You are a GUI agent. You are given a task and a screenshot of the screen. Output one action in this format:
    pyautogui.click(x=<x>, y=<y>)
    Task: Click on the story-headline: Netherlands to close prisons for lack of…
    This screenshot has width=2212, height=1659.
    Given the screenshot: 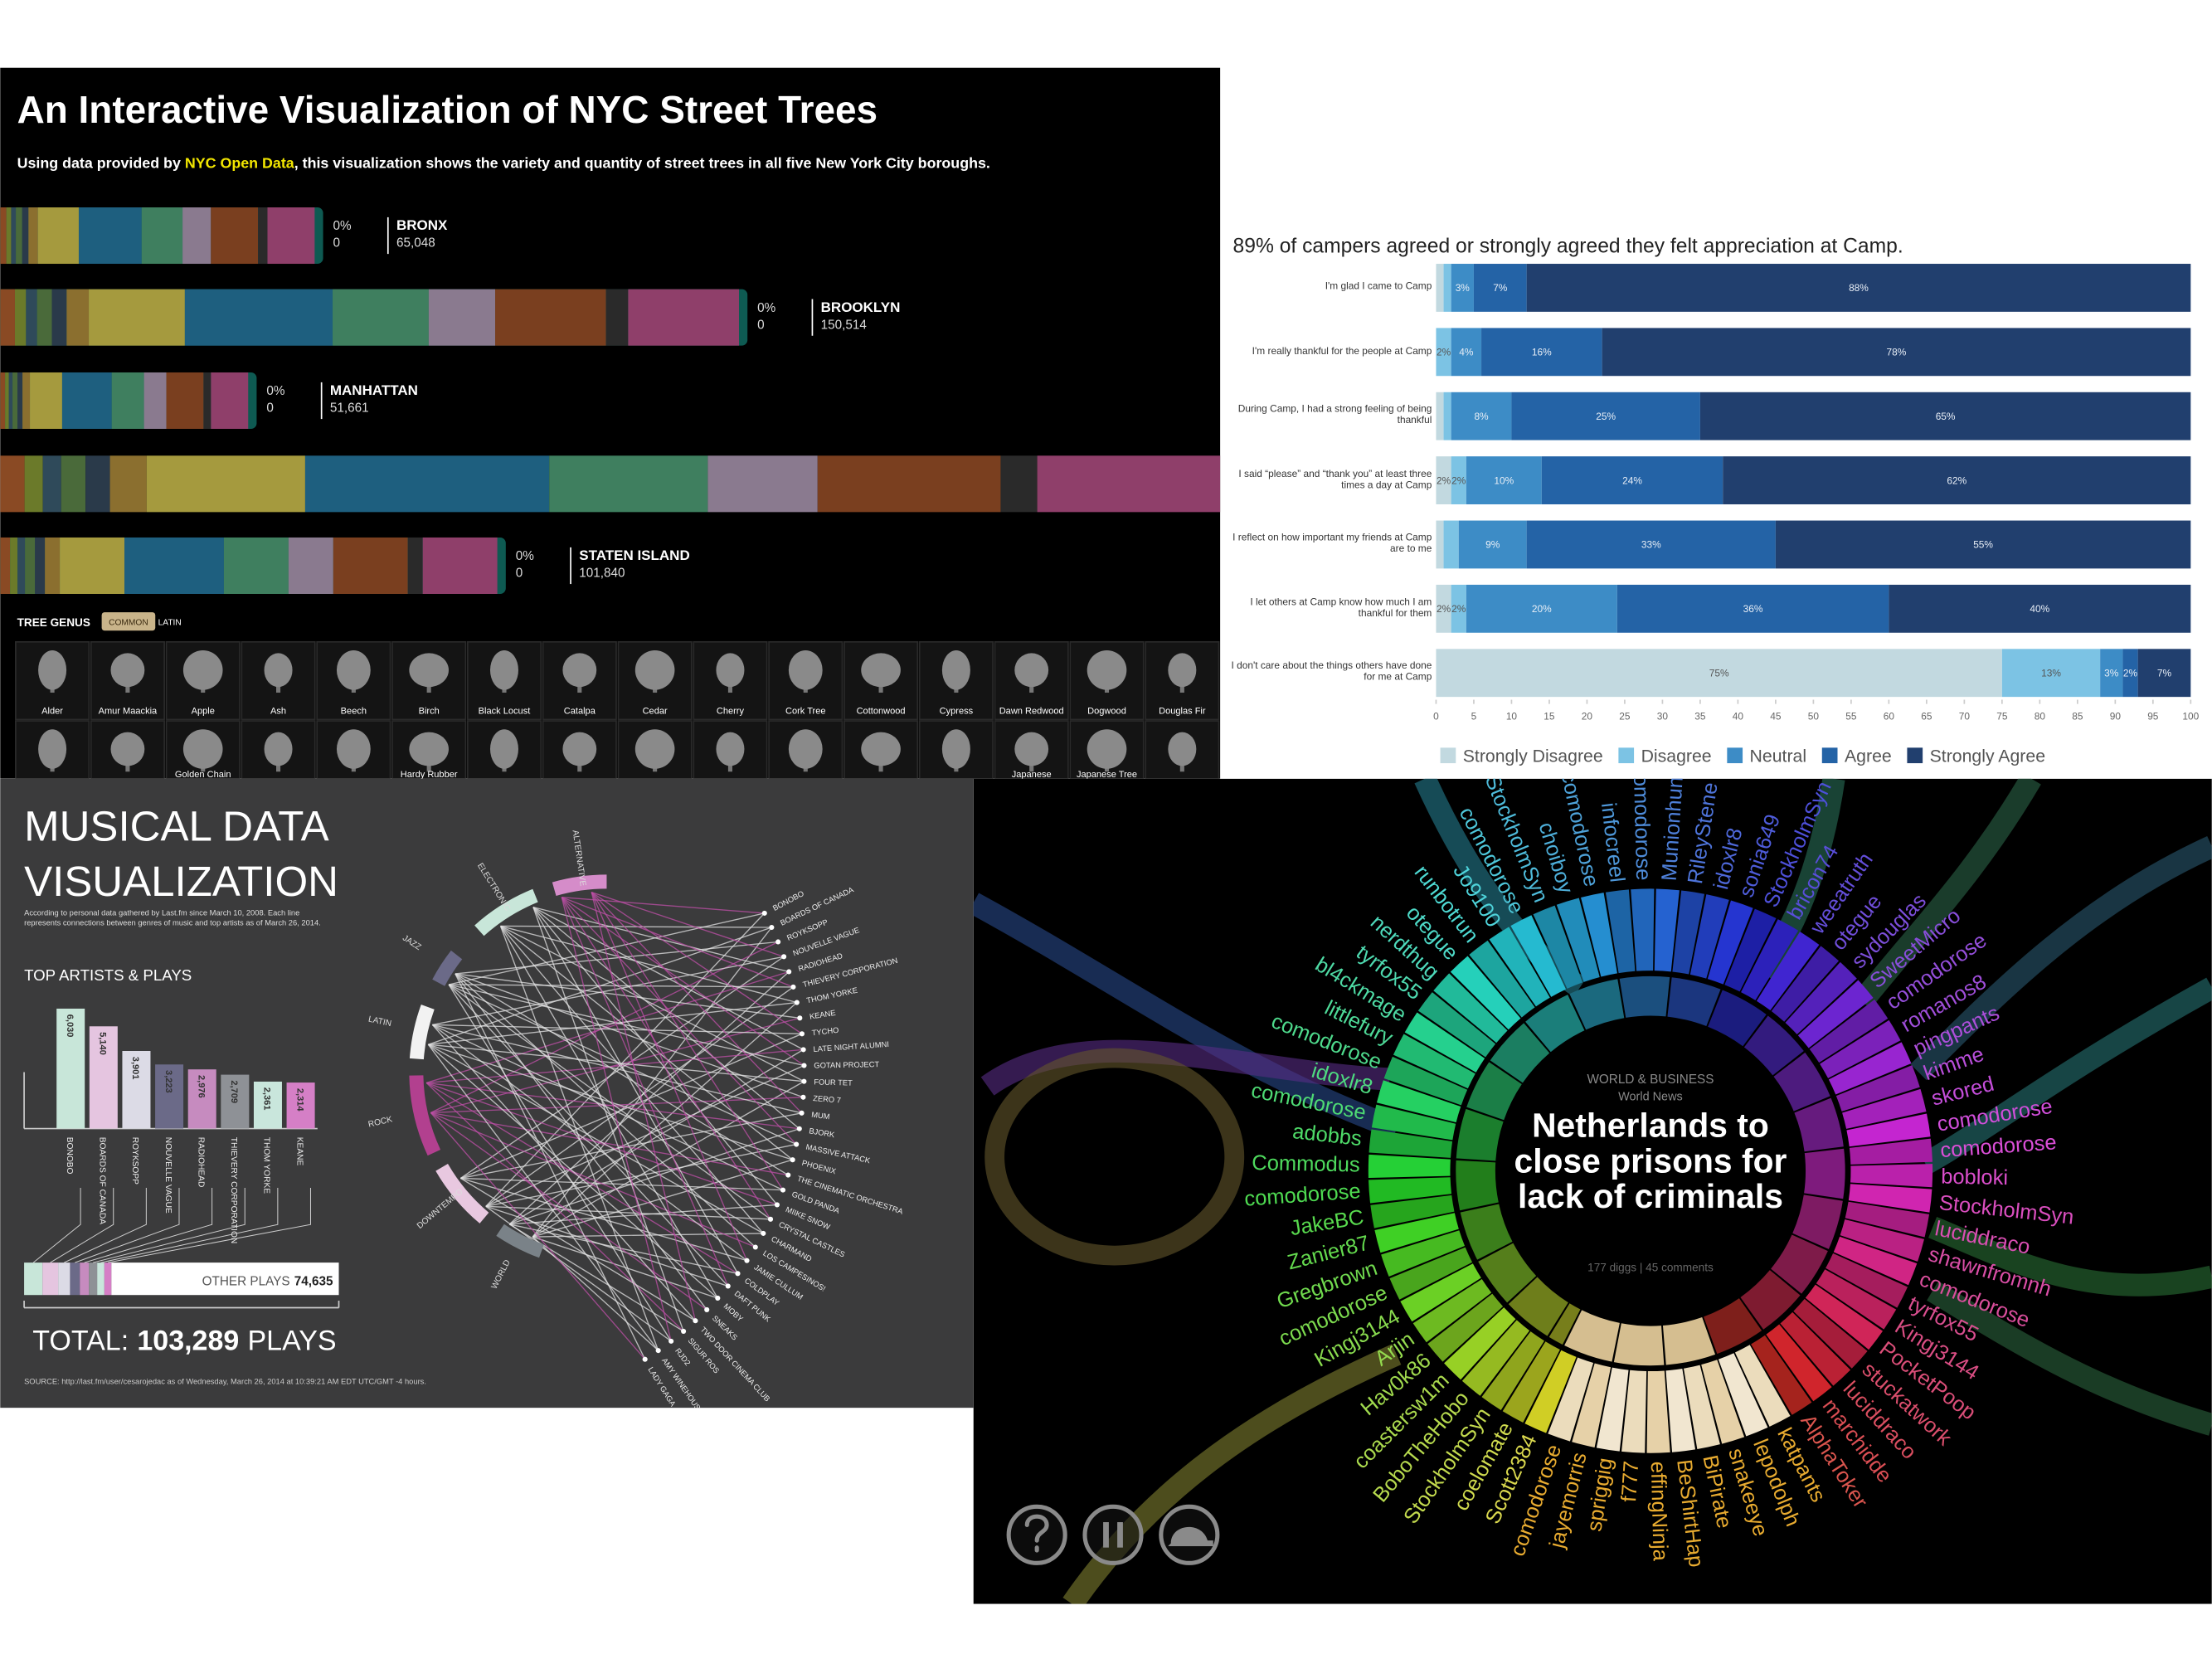 What is the action you would take?
    pyautogui.click(x=1650, y=1162)
    